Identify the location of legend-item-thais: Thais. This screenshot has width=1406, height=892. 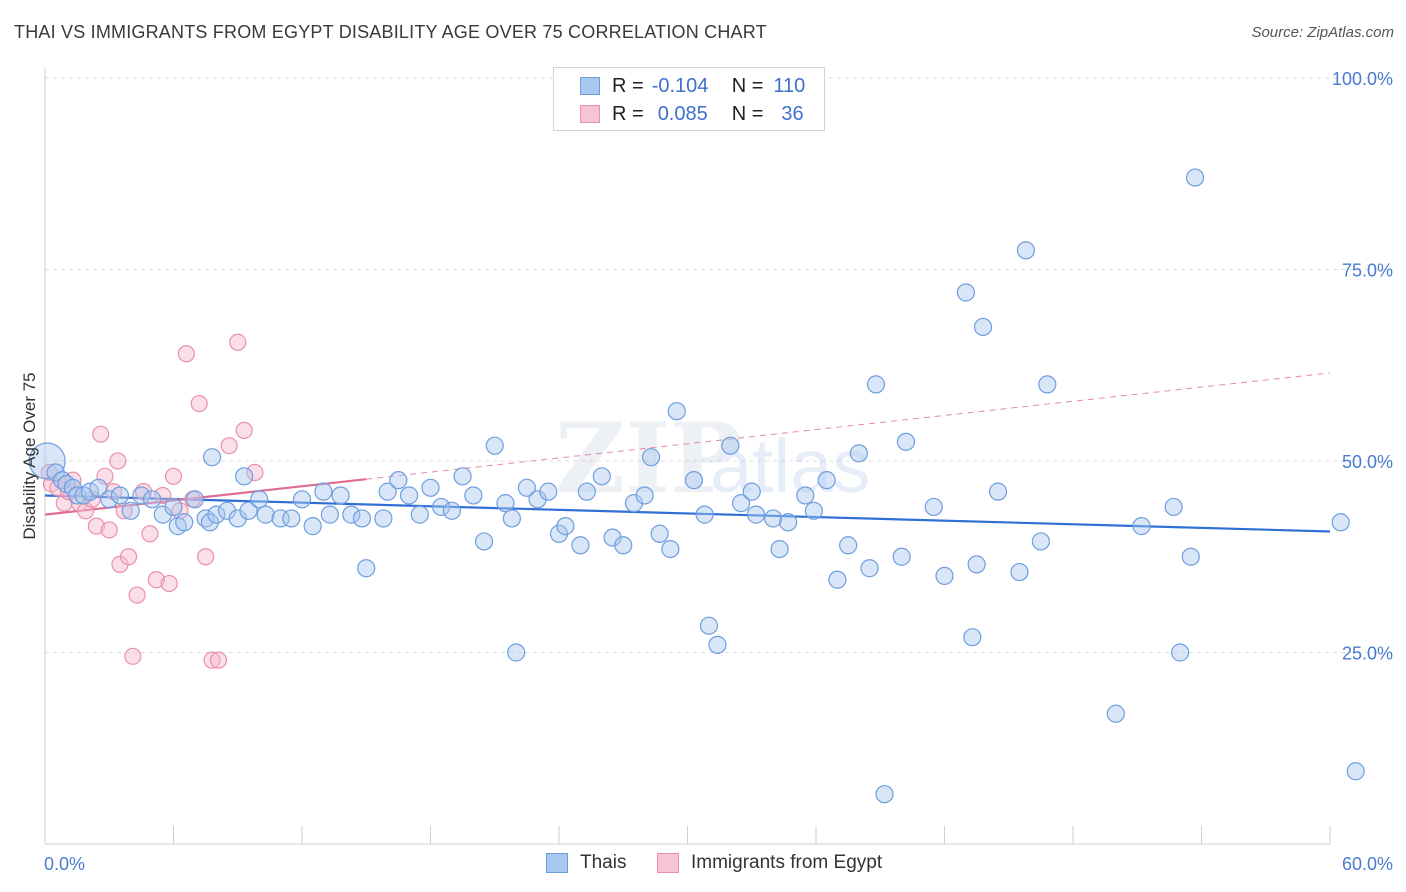
(586, 863).